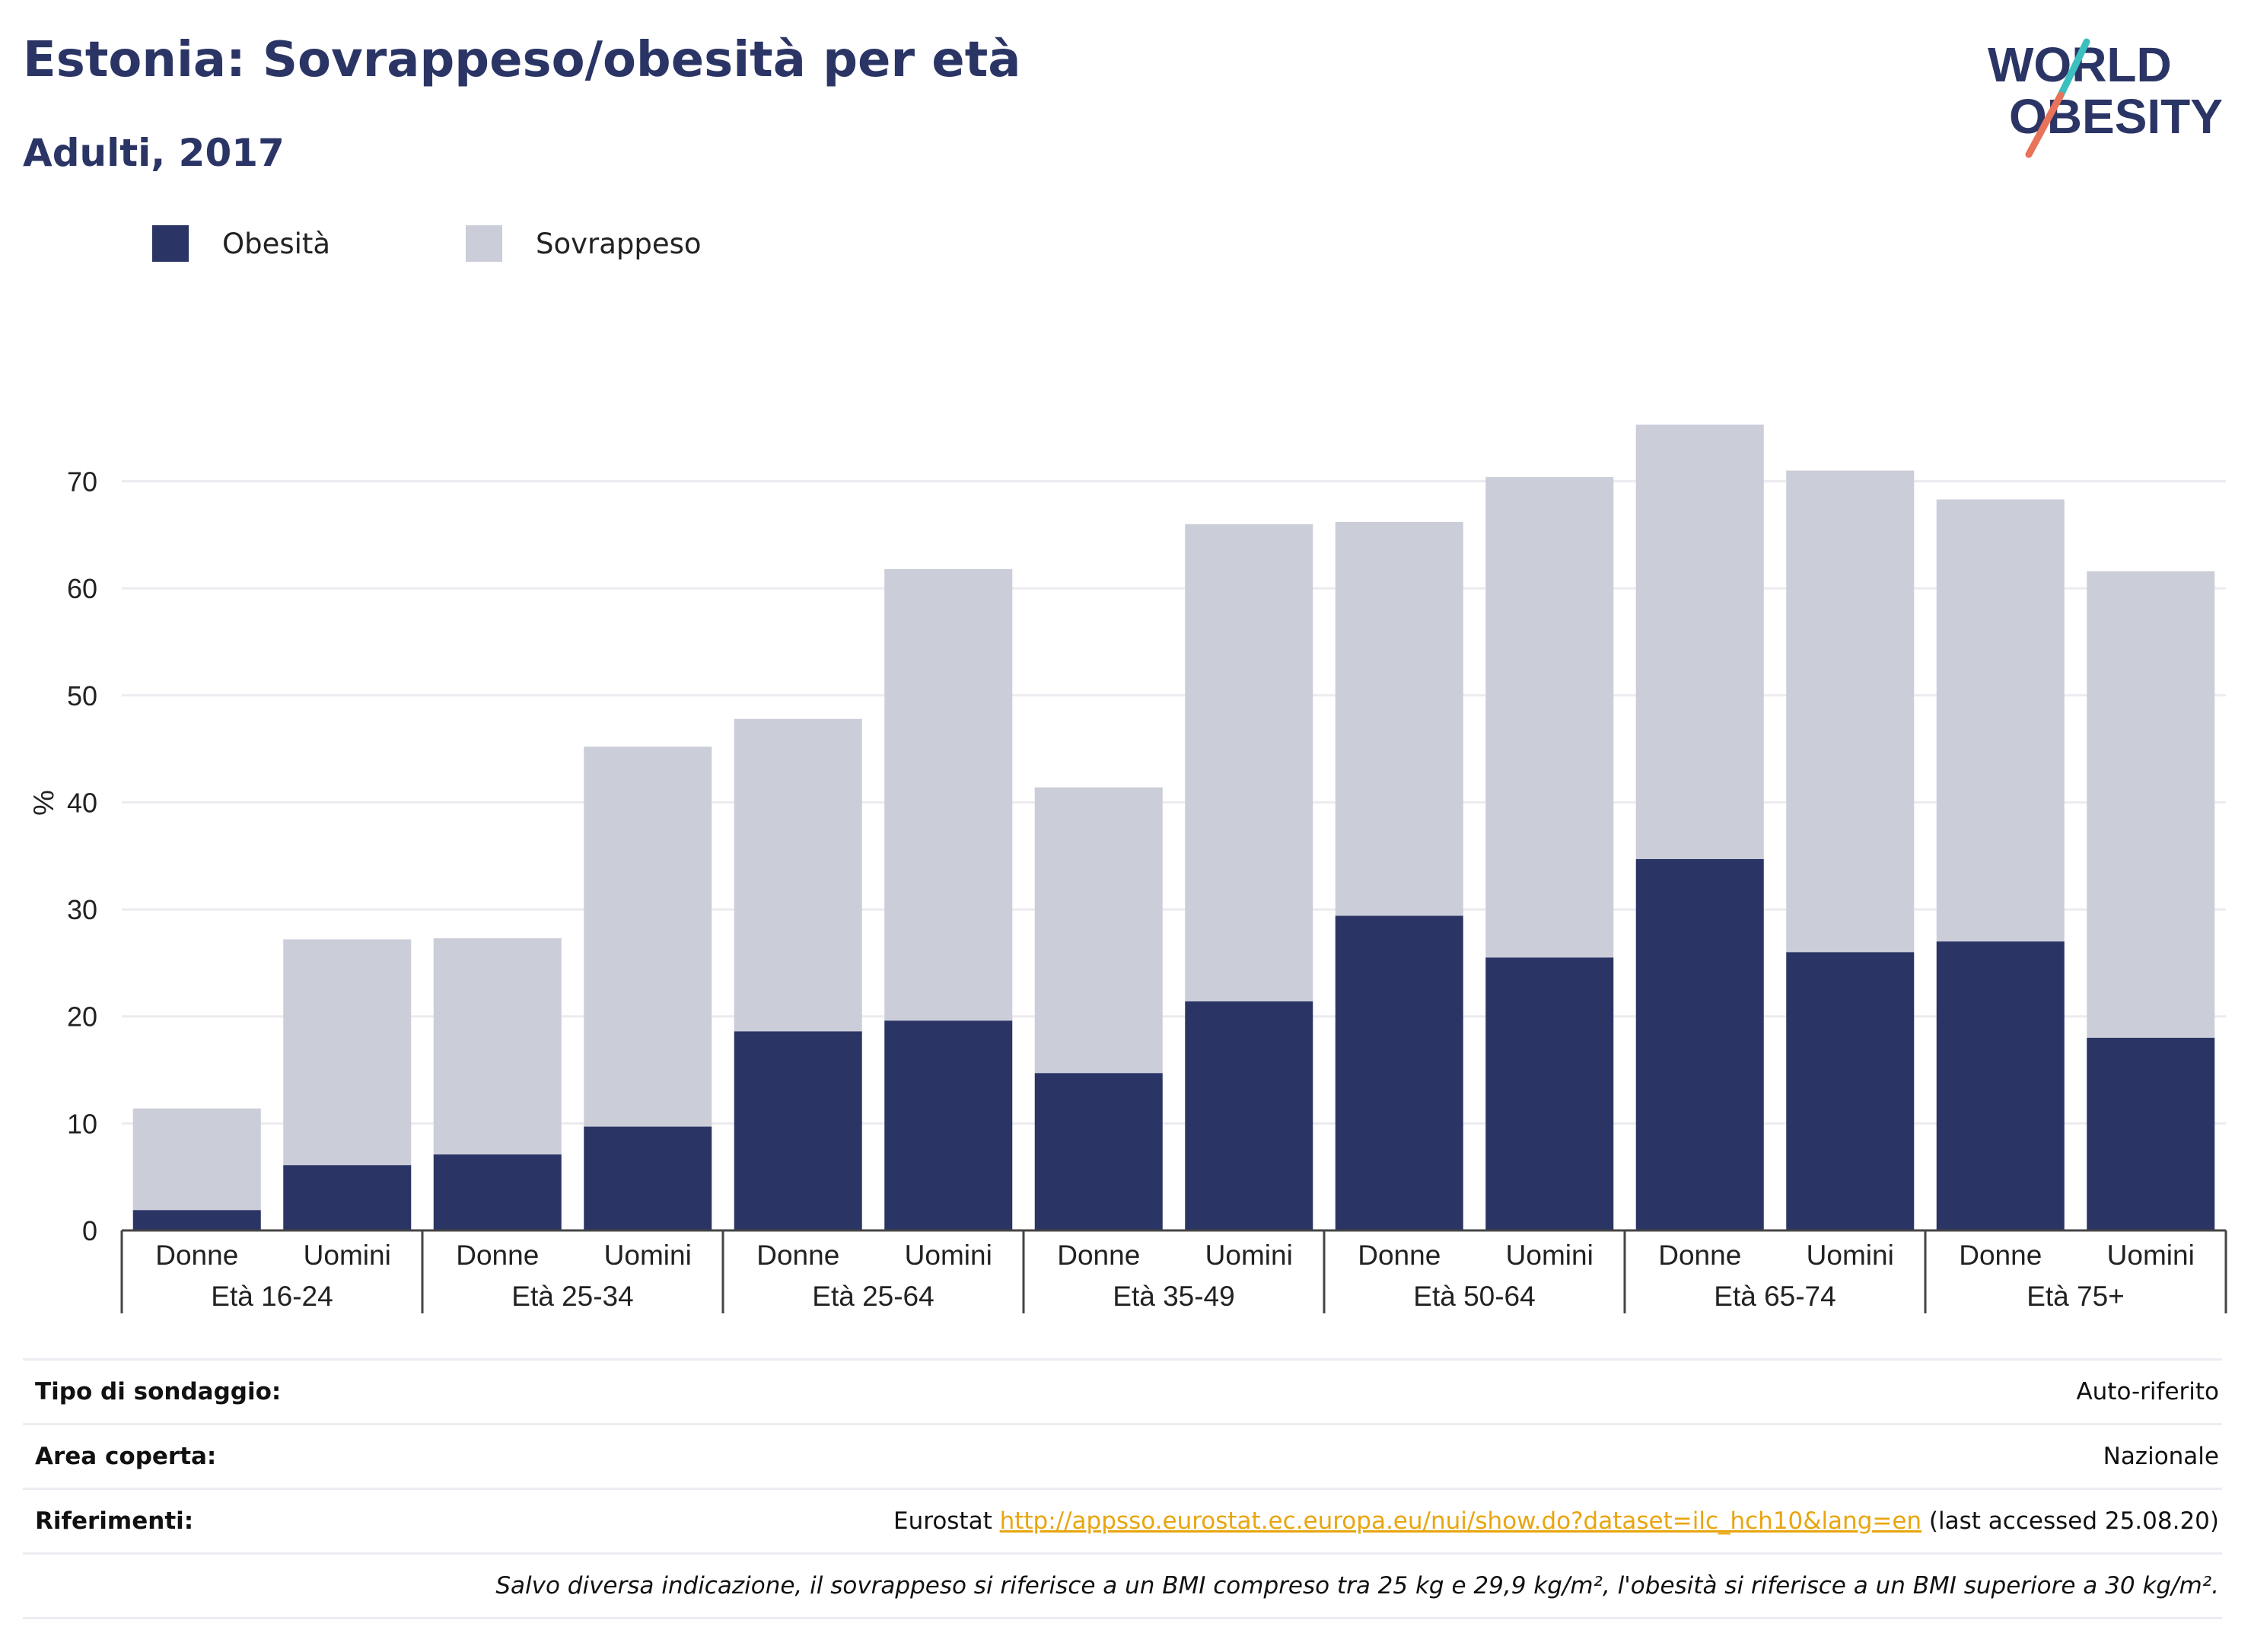 The height and width of the screenshot is (1652, 2251). What do you see at coordinates (158, 1391) in the screenshot?
I see `info-label-survey-type: Tipo di sondaggio:` at bounding box center [158, 1391].